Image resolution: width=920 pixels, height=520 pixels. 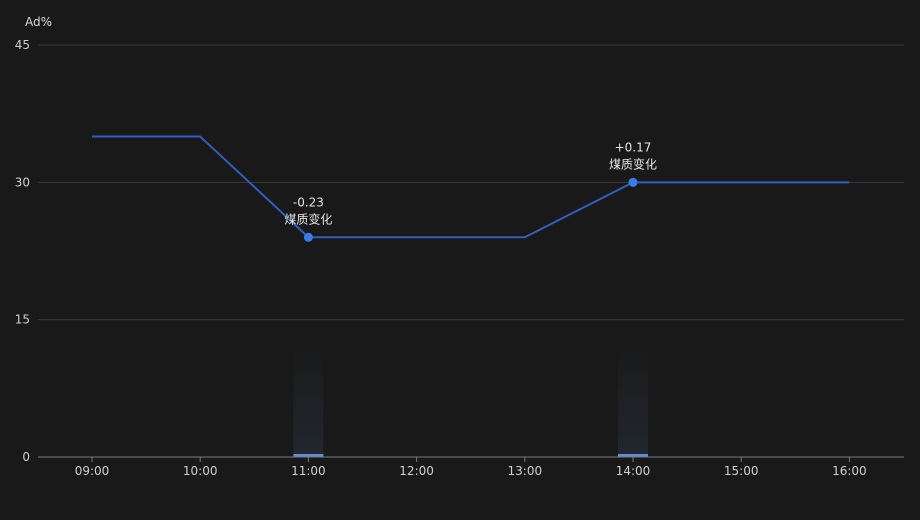 What do you see at coordinates (22, 182) in the screenshot?
I see `y-tick-label: 30` at bounding box center [22, 182].